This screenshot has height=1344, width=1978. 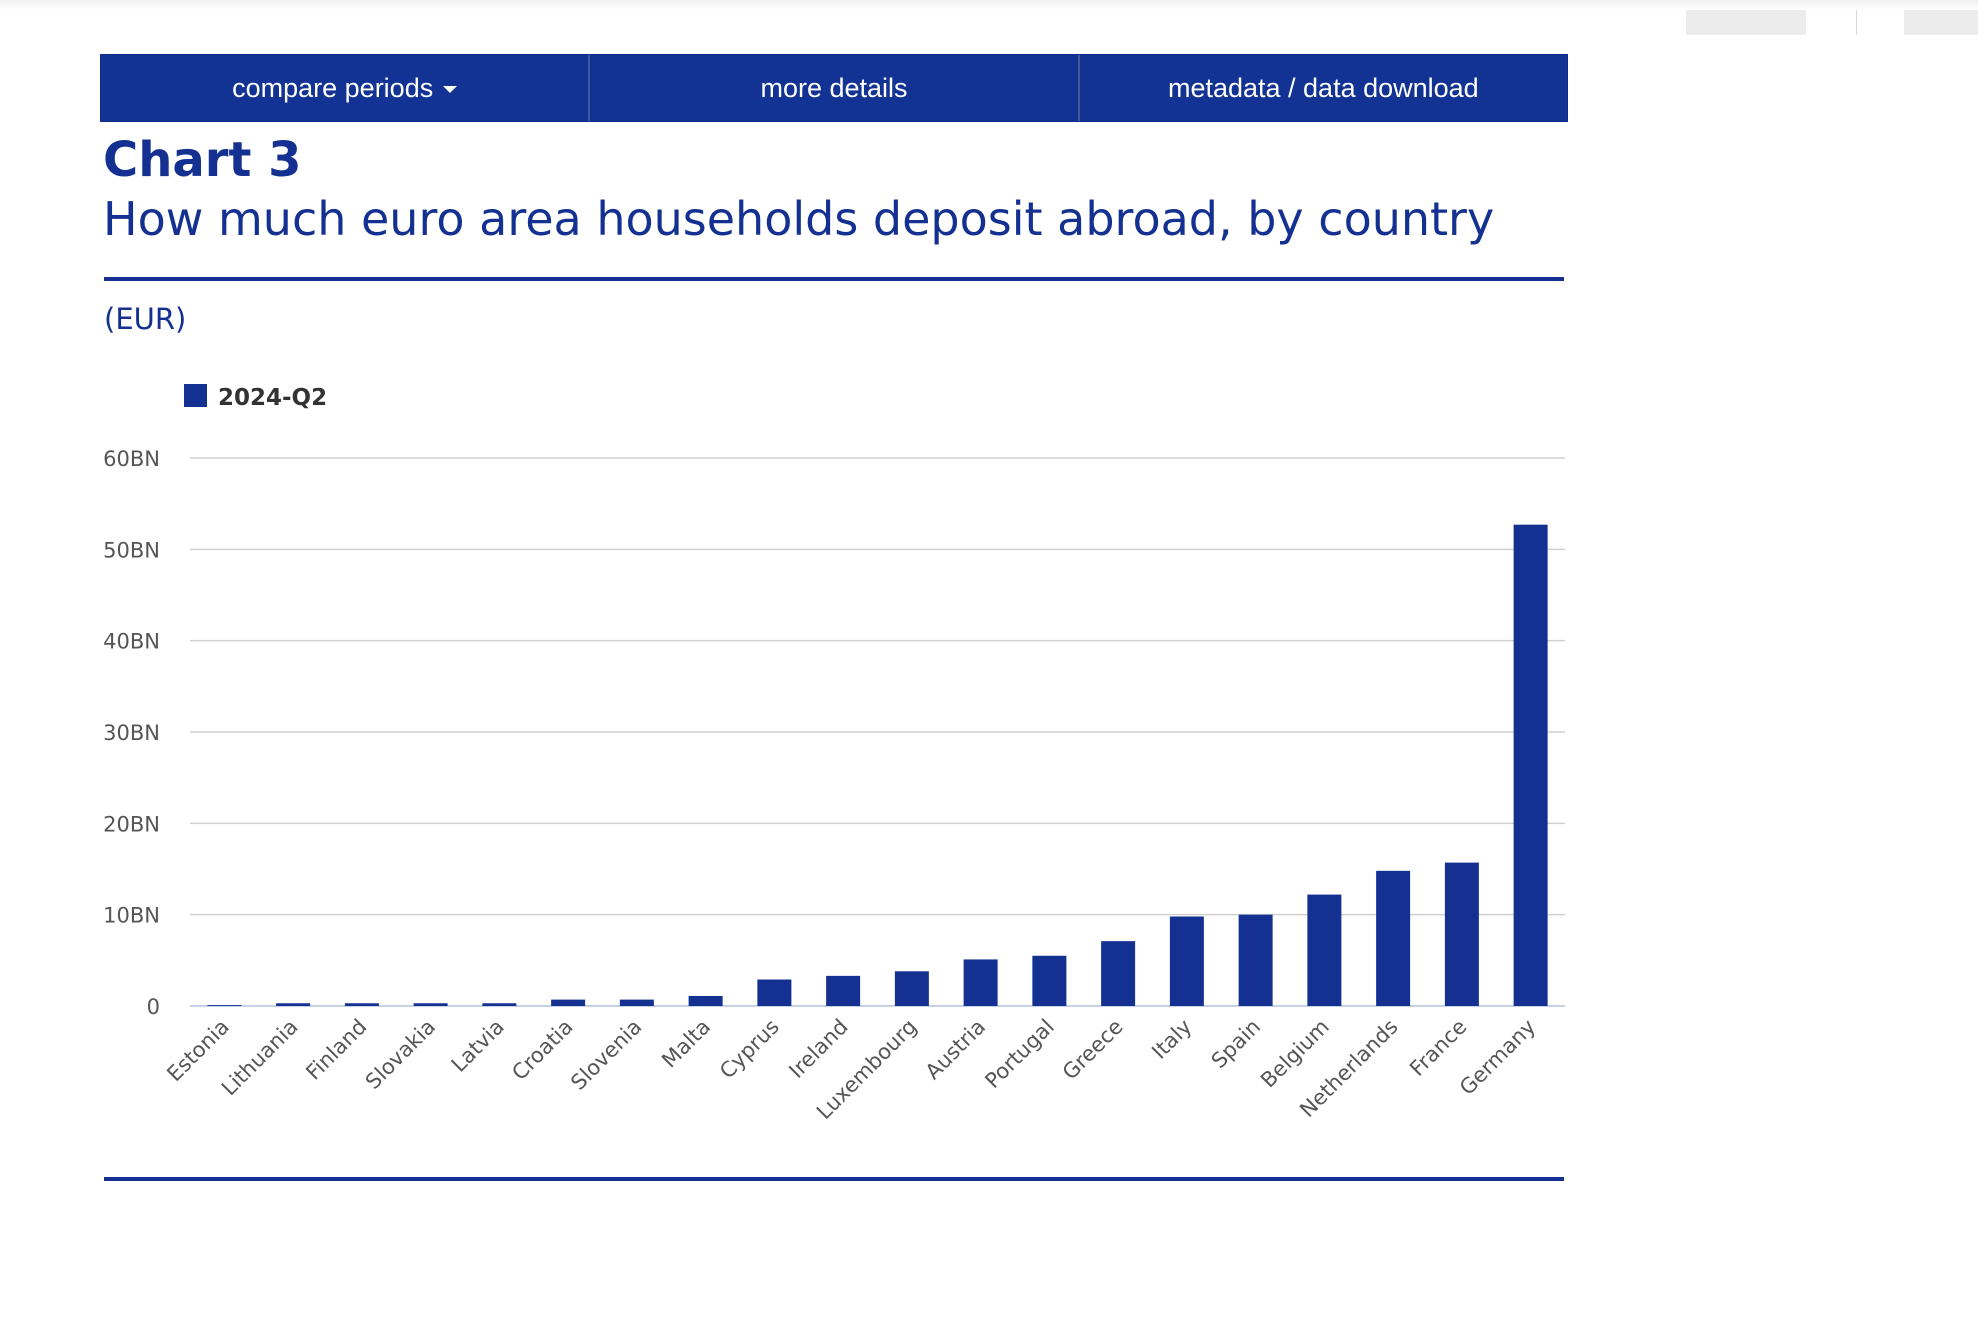 What do you see at coordinates (911, 988) in the screenshot?
I see `bar-luxembourg` at bounding box center [911, 988].